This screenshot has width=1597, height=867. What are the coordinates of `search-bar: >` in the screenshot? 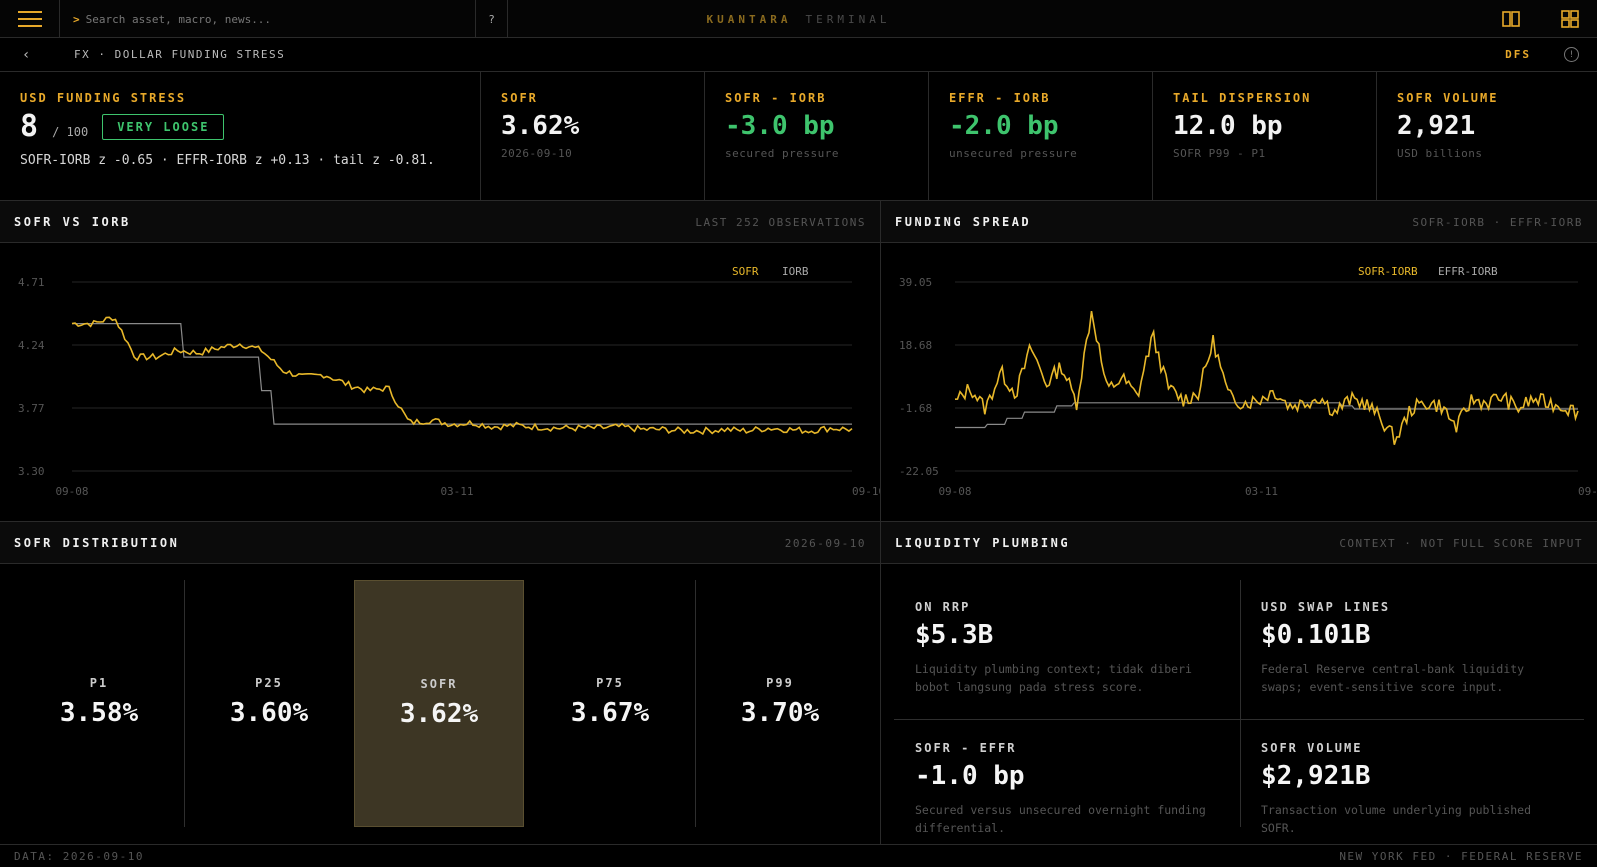 It's located at (268, 19).